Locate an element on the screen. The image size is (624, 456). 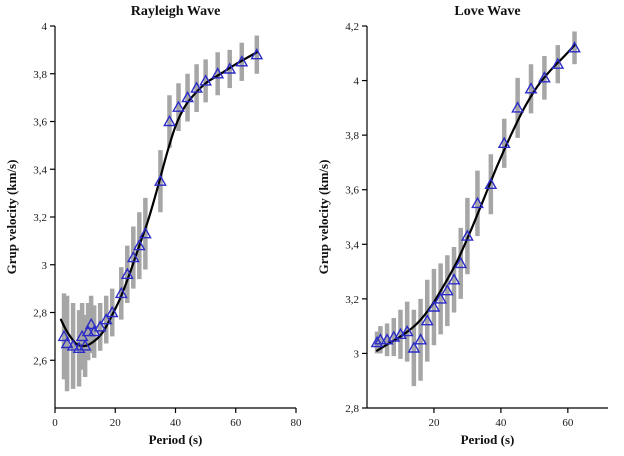
chart-title: Rayleigh Wave is located at coordinates (175, 11).